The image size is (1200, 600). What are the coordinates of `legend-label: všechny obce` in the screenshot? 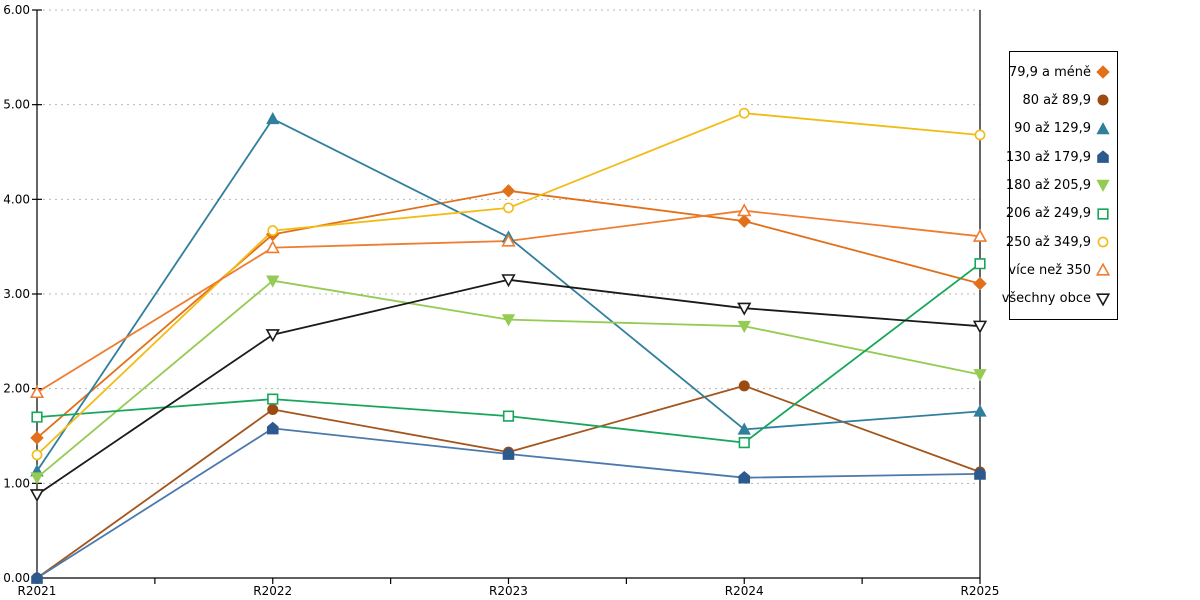 It's located at (1046, 299).